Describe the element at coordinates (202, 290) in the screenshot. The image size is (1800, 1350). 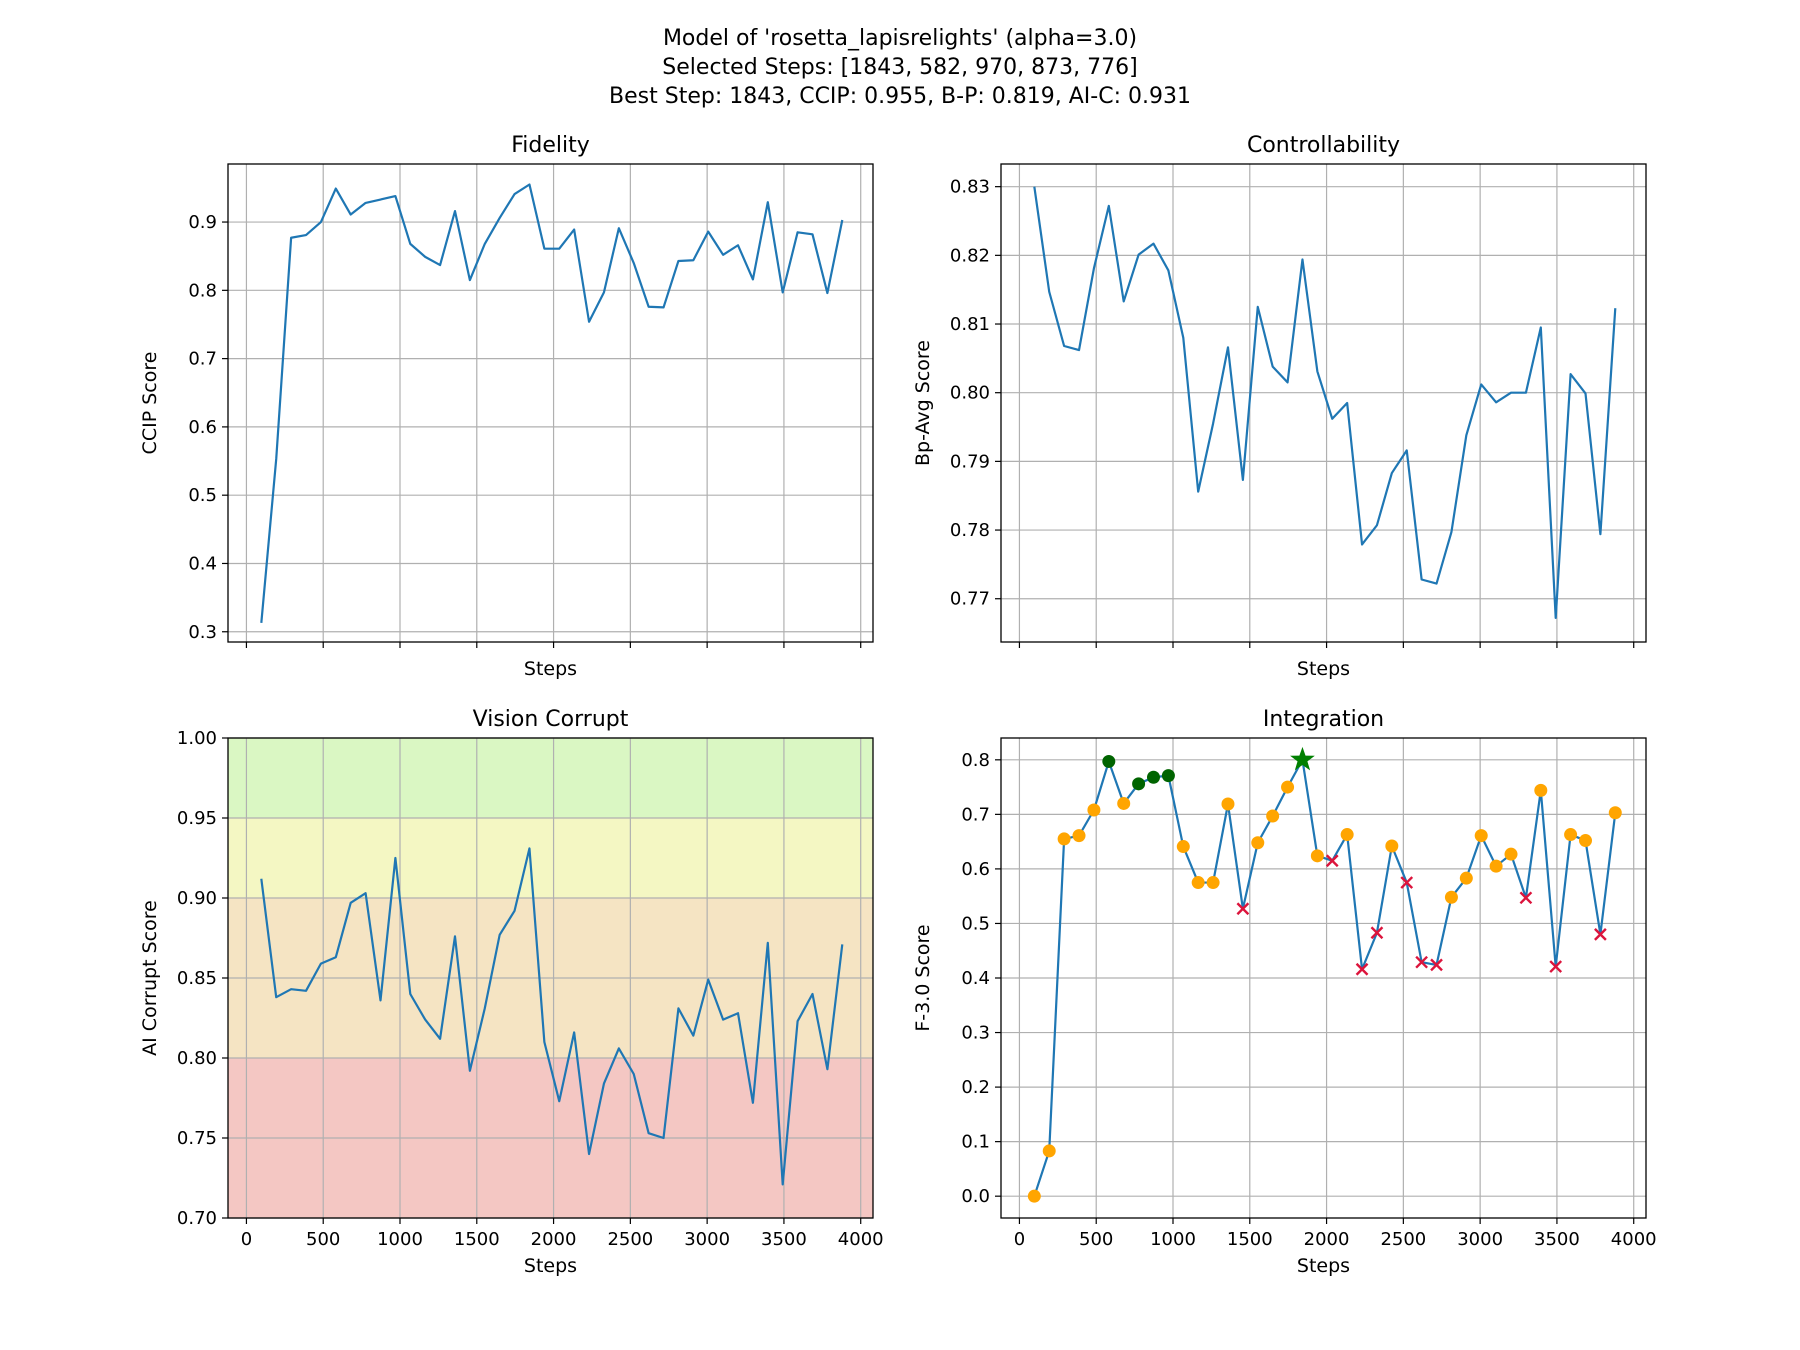
I see `fidelity-y-tick-label: 0.8` at that location.